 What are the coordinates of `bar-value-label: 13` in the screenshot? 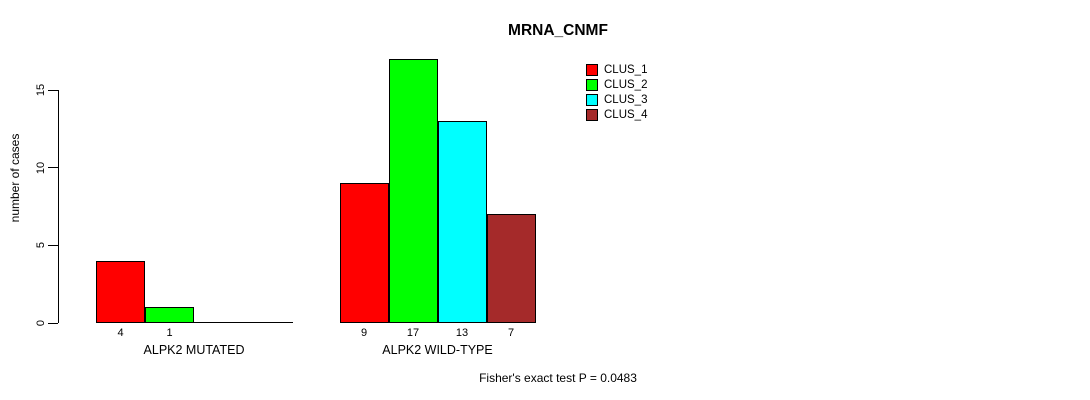 It's located at (462, 333).